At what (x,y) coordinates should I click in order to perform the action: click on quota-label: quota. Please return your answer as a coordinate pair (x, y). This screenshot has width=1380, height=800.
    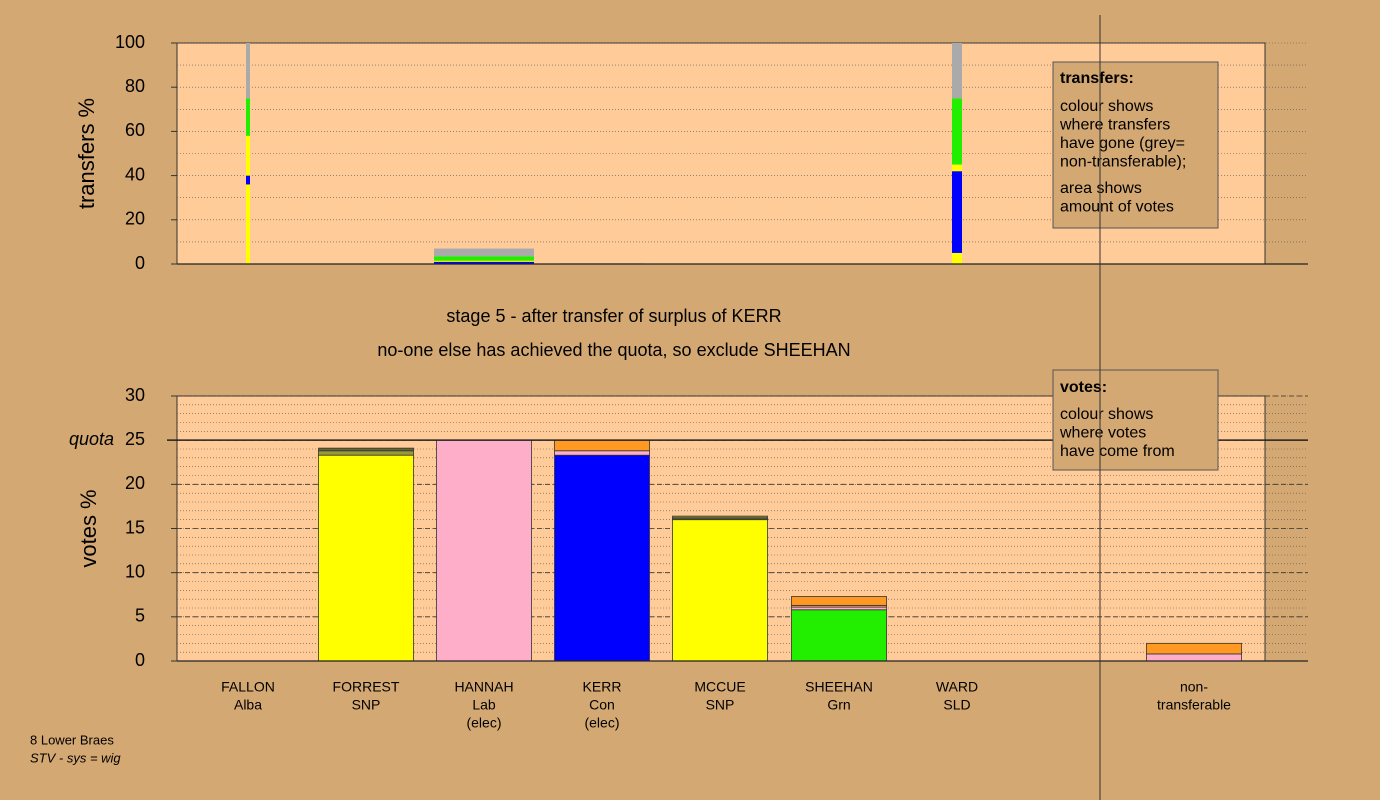
    Looking at the image, I should click on (91, 439).